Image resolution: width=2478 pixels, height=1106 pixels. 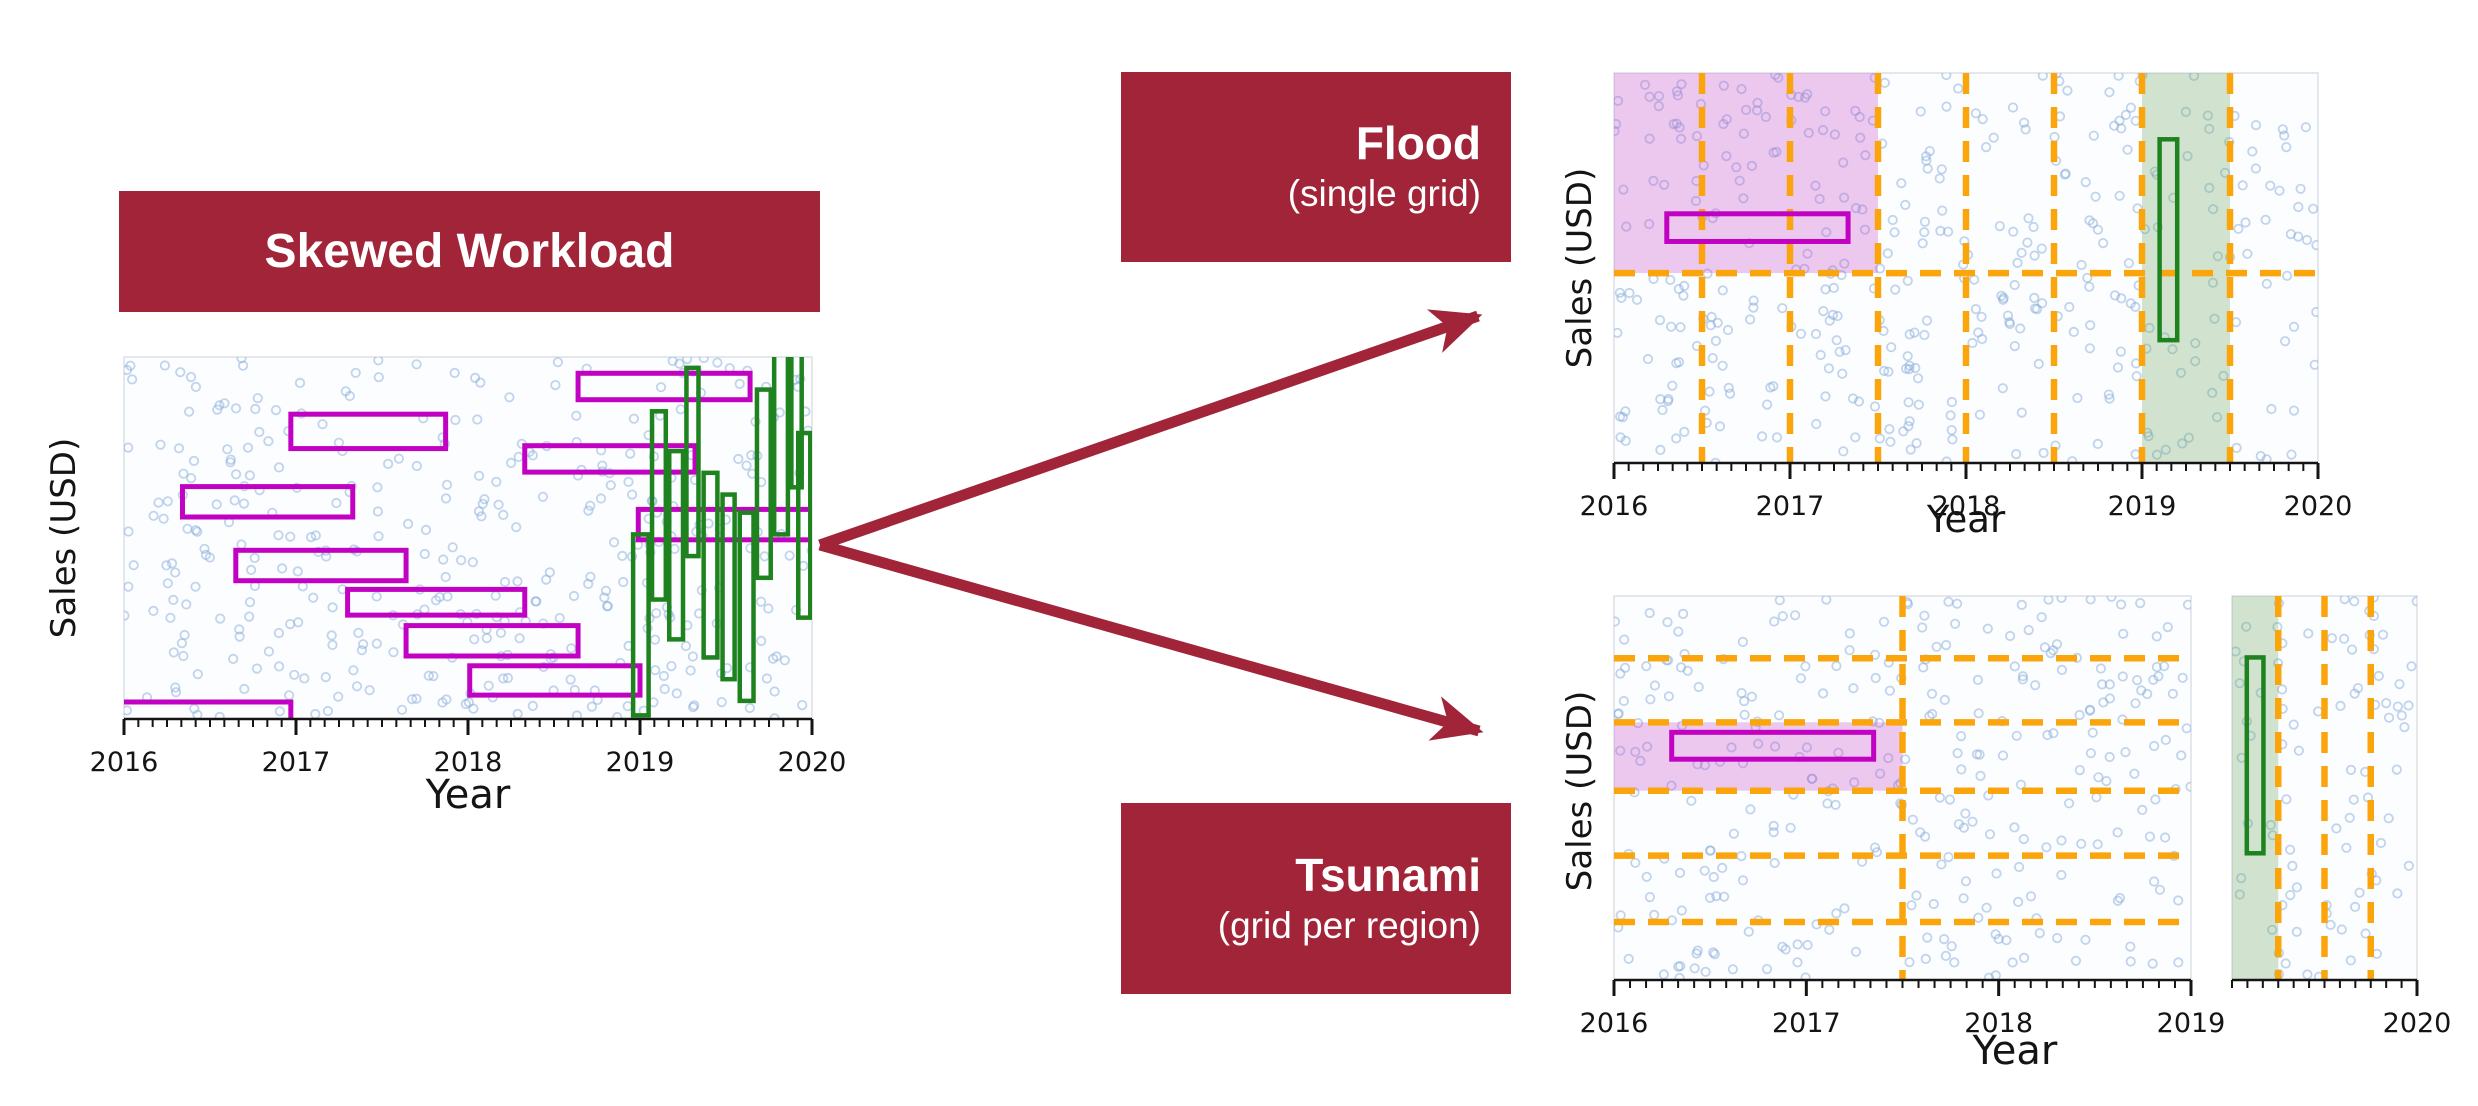 What do you see at coordinates (64, 538) in the screenshot?
I see `skewed-workload-ylabel: Sales (USD)` at bounding box center [64, 538].